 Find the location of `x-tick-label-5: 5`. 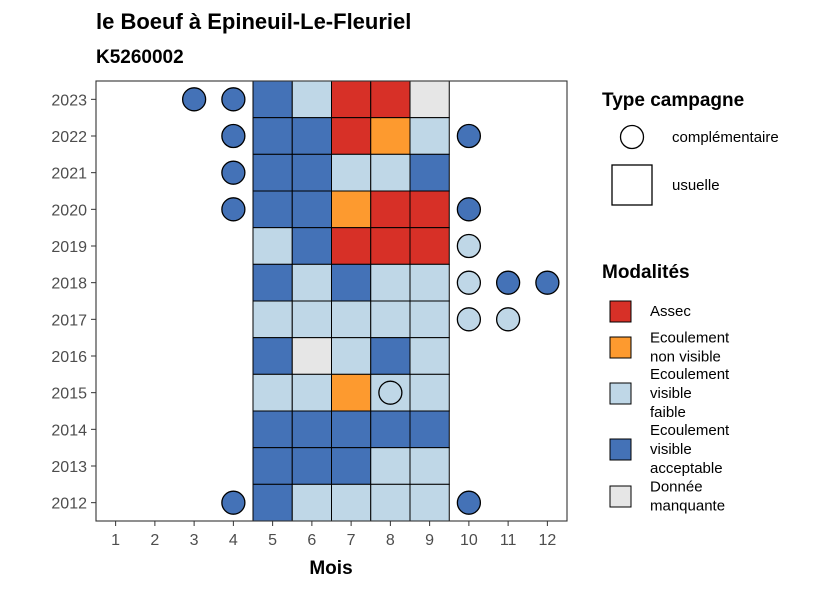

x-tick-label-5: 5 is located at coordinates (272, 540).